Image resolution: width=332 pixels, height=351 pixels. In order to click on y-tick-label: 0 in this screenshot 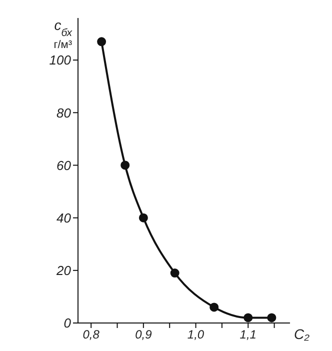, I will do `click(68, 323)`.